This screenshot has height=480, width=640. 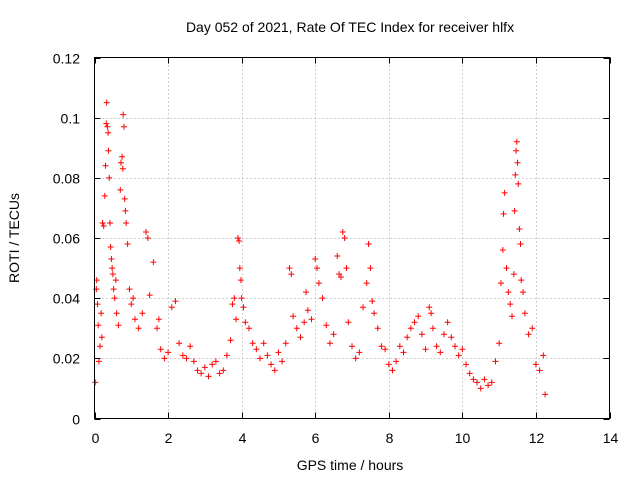 I want to click on y-tick-label: 0.08, so click(x=66, y=179).